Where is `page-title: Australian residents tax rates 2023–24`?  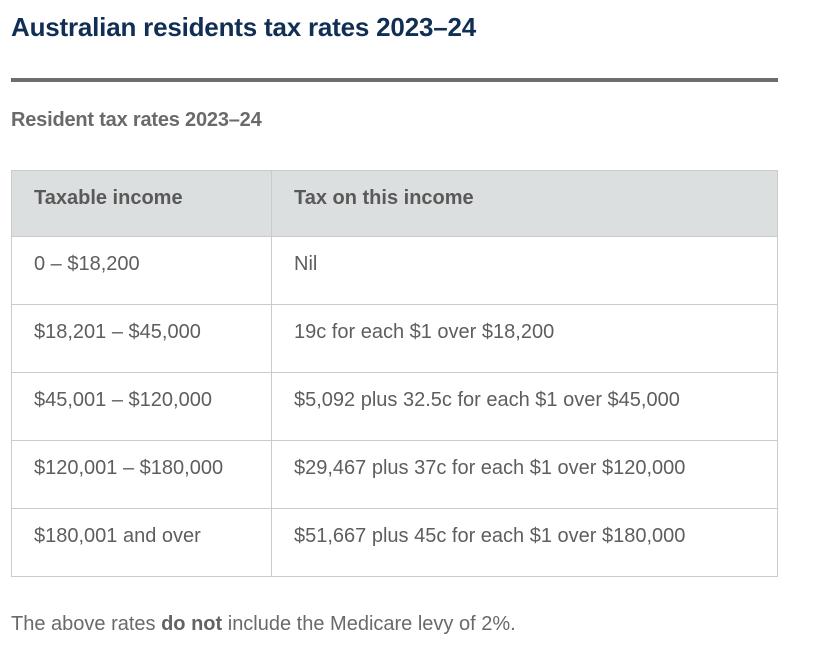 page-title: Australian residents tax rates 2023–24 is located at coordinates (243, 27).